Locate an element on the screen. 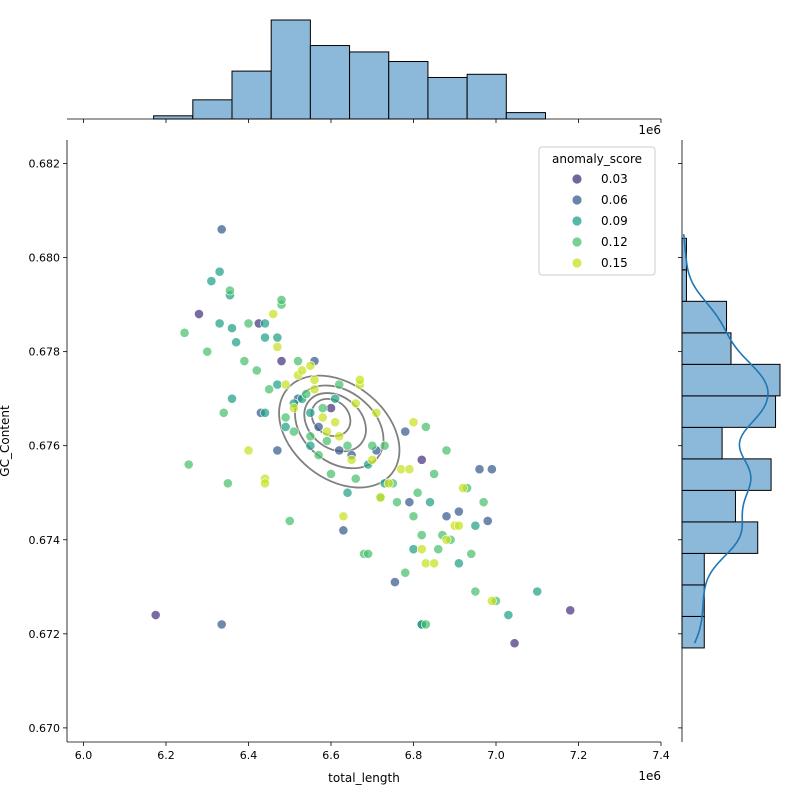 The height and width of the screenshot is (800, 800). x-tick-label: 7.0 is located at coordinates (496, 755).